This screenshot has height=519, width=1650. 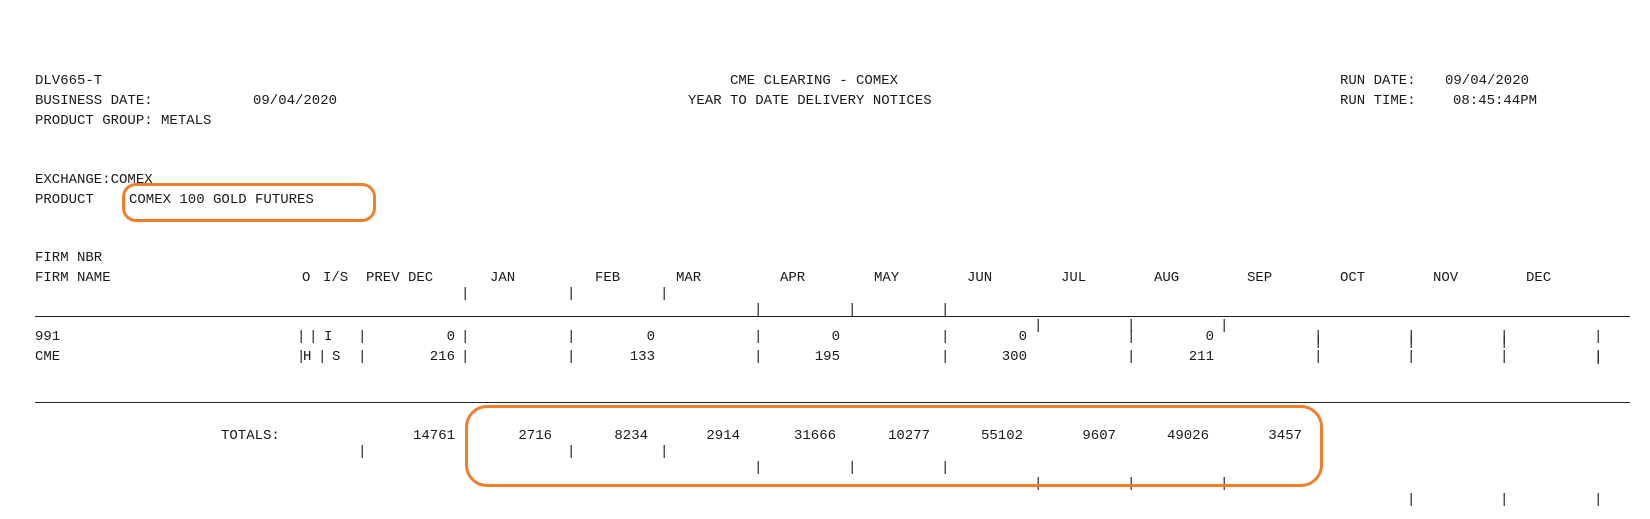 I want to click on col-dec: DEC, so click(x=1539, y=278).